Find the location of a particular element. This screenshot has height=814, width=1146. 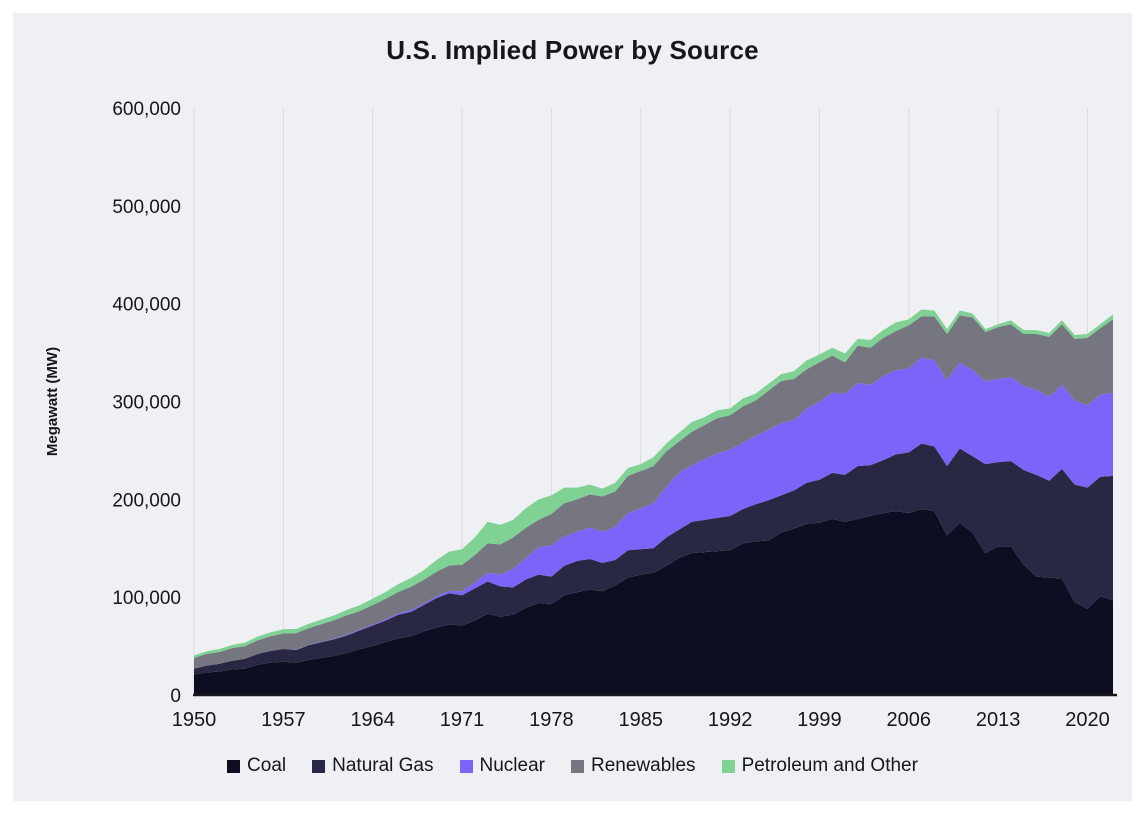

x-tick-label: 2013 is located at coordinates (998, 720).